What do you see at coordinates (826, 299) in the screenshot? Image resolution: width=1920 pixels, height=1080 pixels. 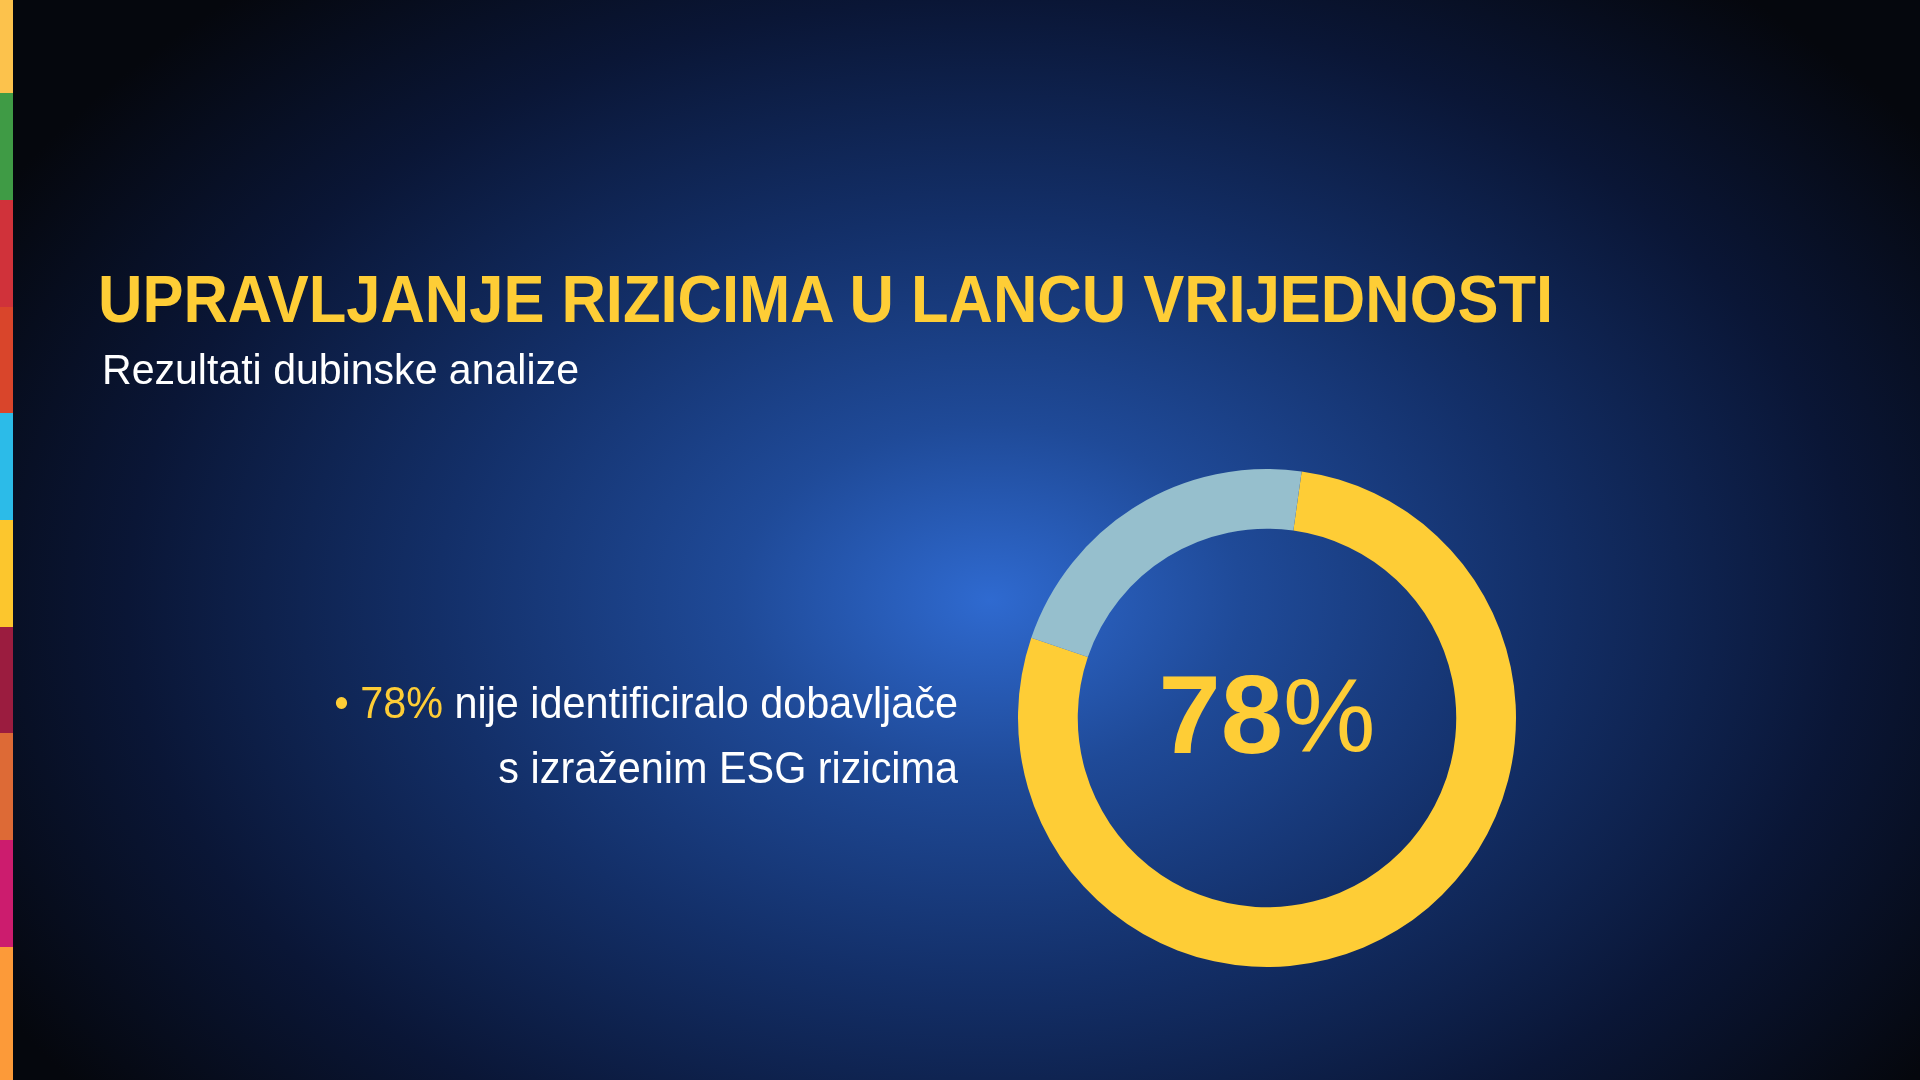 I see `chart-title: UPRAVLJANJE RIZICIMA U LANCU VRIJEDNOSTI` at bounding box center [826, 299].